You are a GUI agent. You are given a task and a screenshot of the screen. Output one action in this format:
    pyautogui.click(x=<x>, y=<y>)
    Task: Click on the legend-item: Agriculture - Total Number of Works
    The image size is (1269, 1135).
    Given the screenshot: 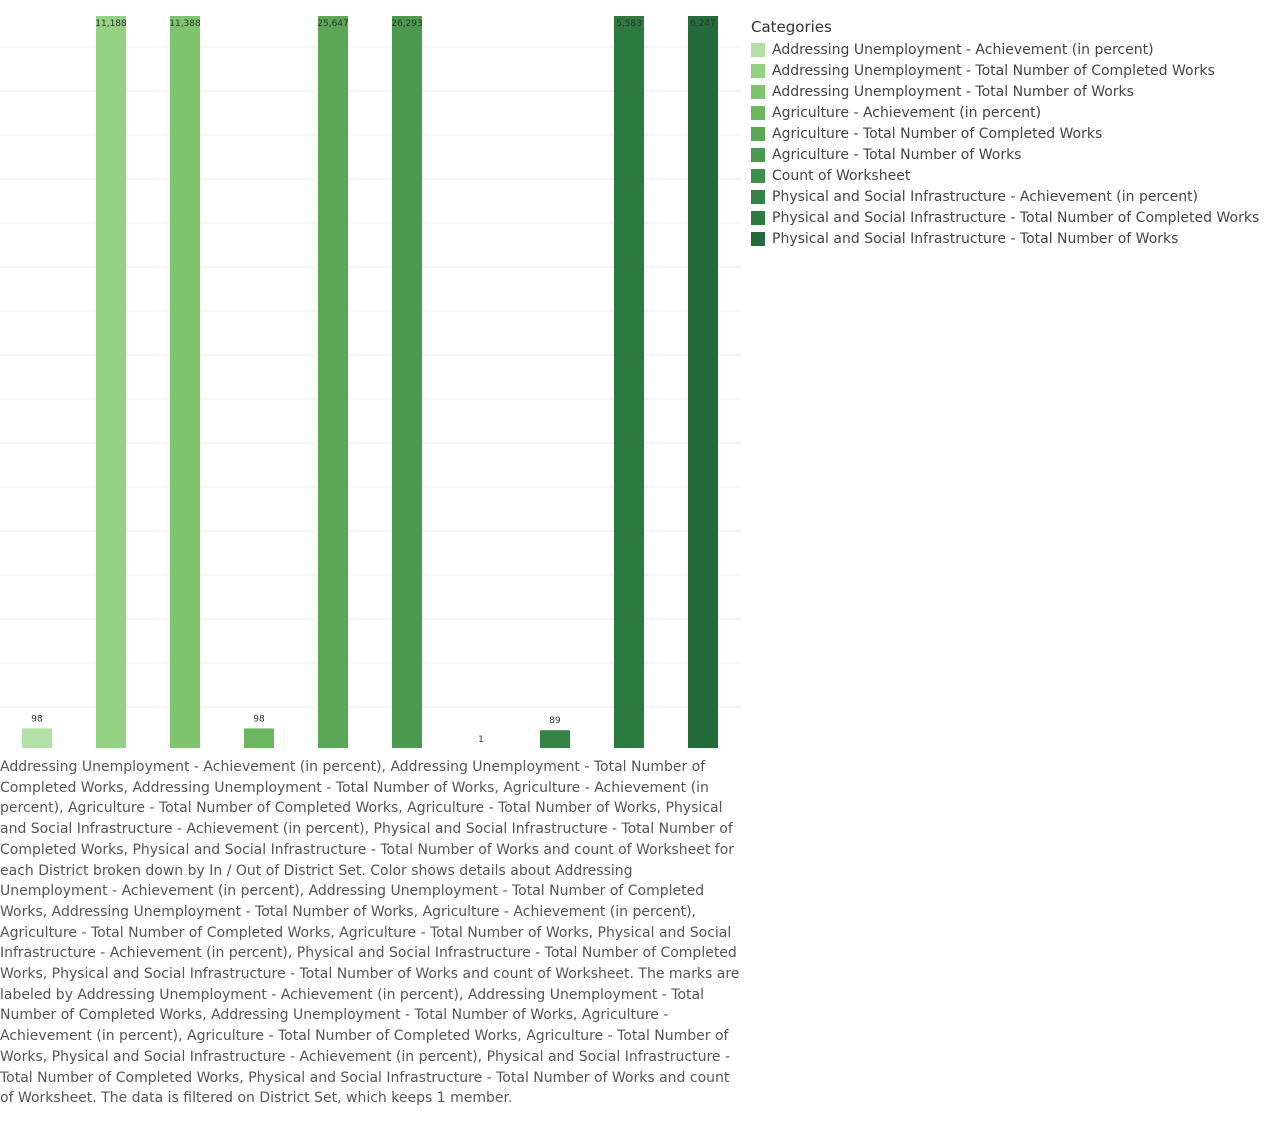 What is the action you would take?
    pyautogui.click(x=1010, y=154)
    